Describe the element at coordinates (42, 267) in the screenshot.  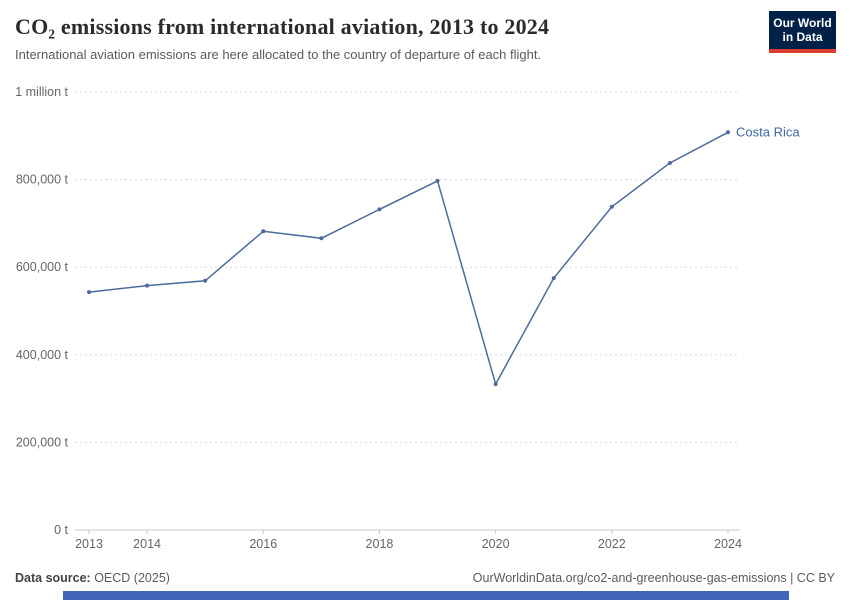
I see `y-tick-label: 600,000 t` at that location.